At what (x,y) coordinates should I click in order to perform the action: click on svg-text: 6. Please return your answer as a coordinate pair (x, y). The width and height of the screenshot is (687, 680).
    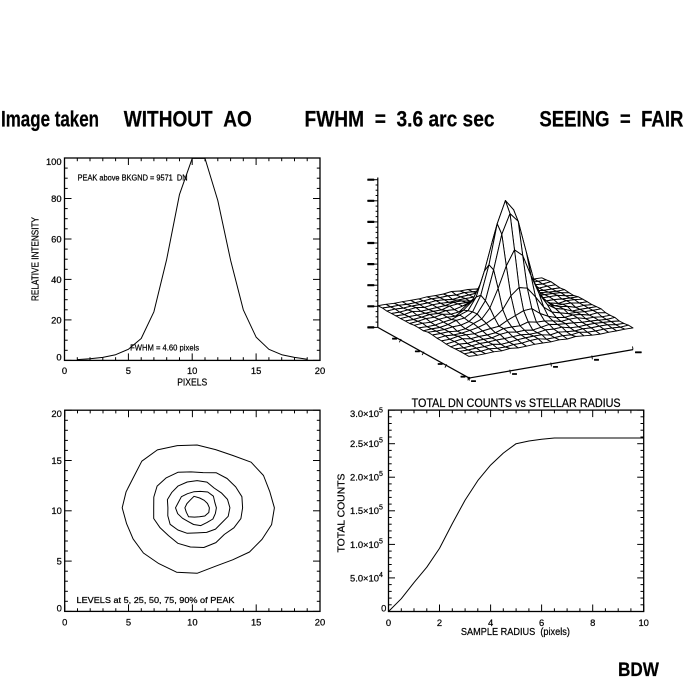
    Looking at the image, I should click on (541, 622).